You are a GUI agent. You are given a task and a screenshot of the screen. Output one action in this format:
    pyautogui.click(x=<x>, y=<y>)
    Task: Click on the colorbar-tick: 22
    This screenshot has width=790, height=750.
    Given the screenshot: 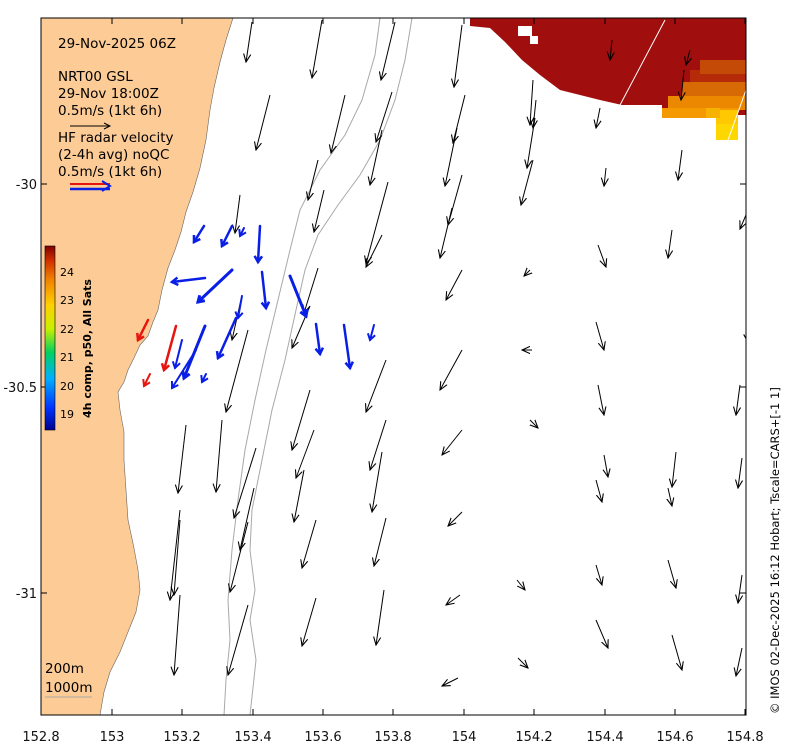 What is the action you would take?
    pyautogui.click(x=67, y=329)
    